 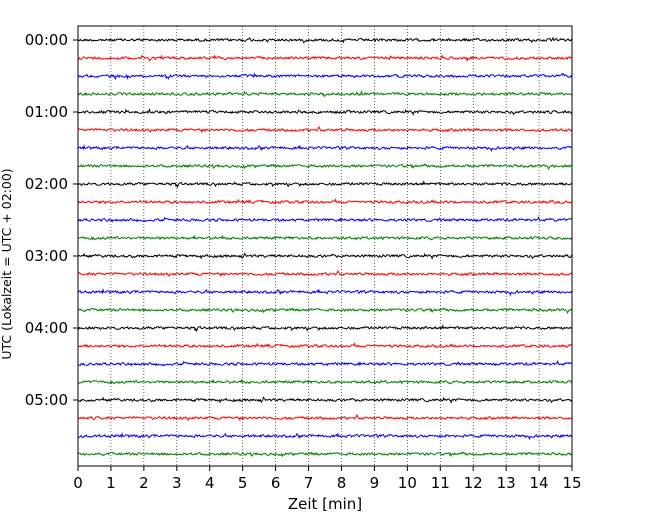 I want to click on x-tick-label: 4, so click(x=210, y=483).